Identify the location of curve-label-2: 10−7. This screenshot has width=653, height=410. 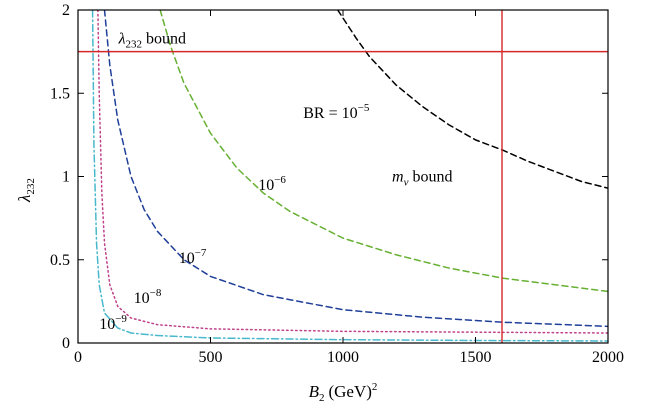
(193, 257).